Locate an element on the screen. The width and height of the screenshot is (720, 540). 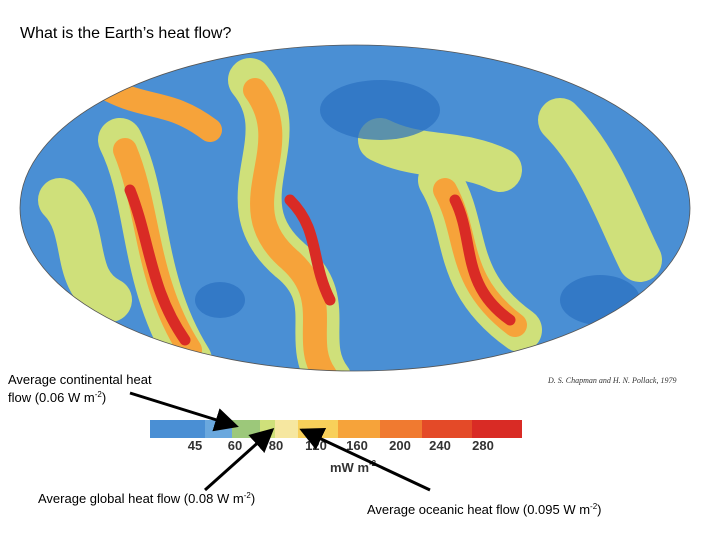
scale-tick-label: 80 is located at coordinates (276, 445).